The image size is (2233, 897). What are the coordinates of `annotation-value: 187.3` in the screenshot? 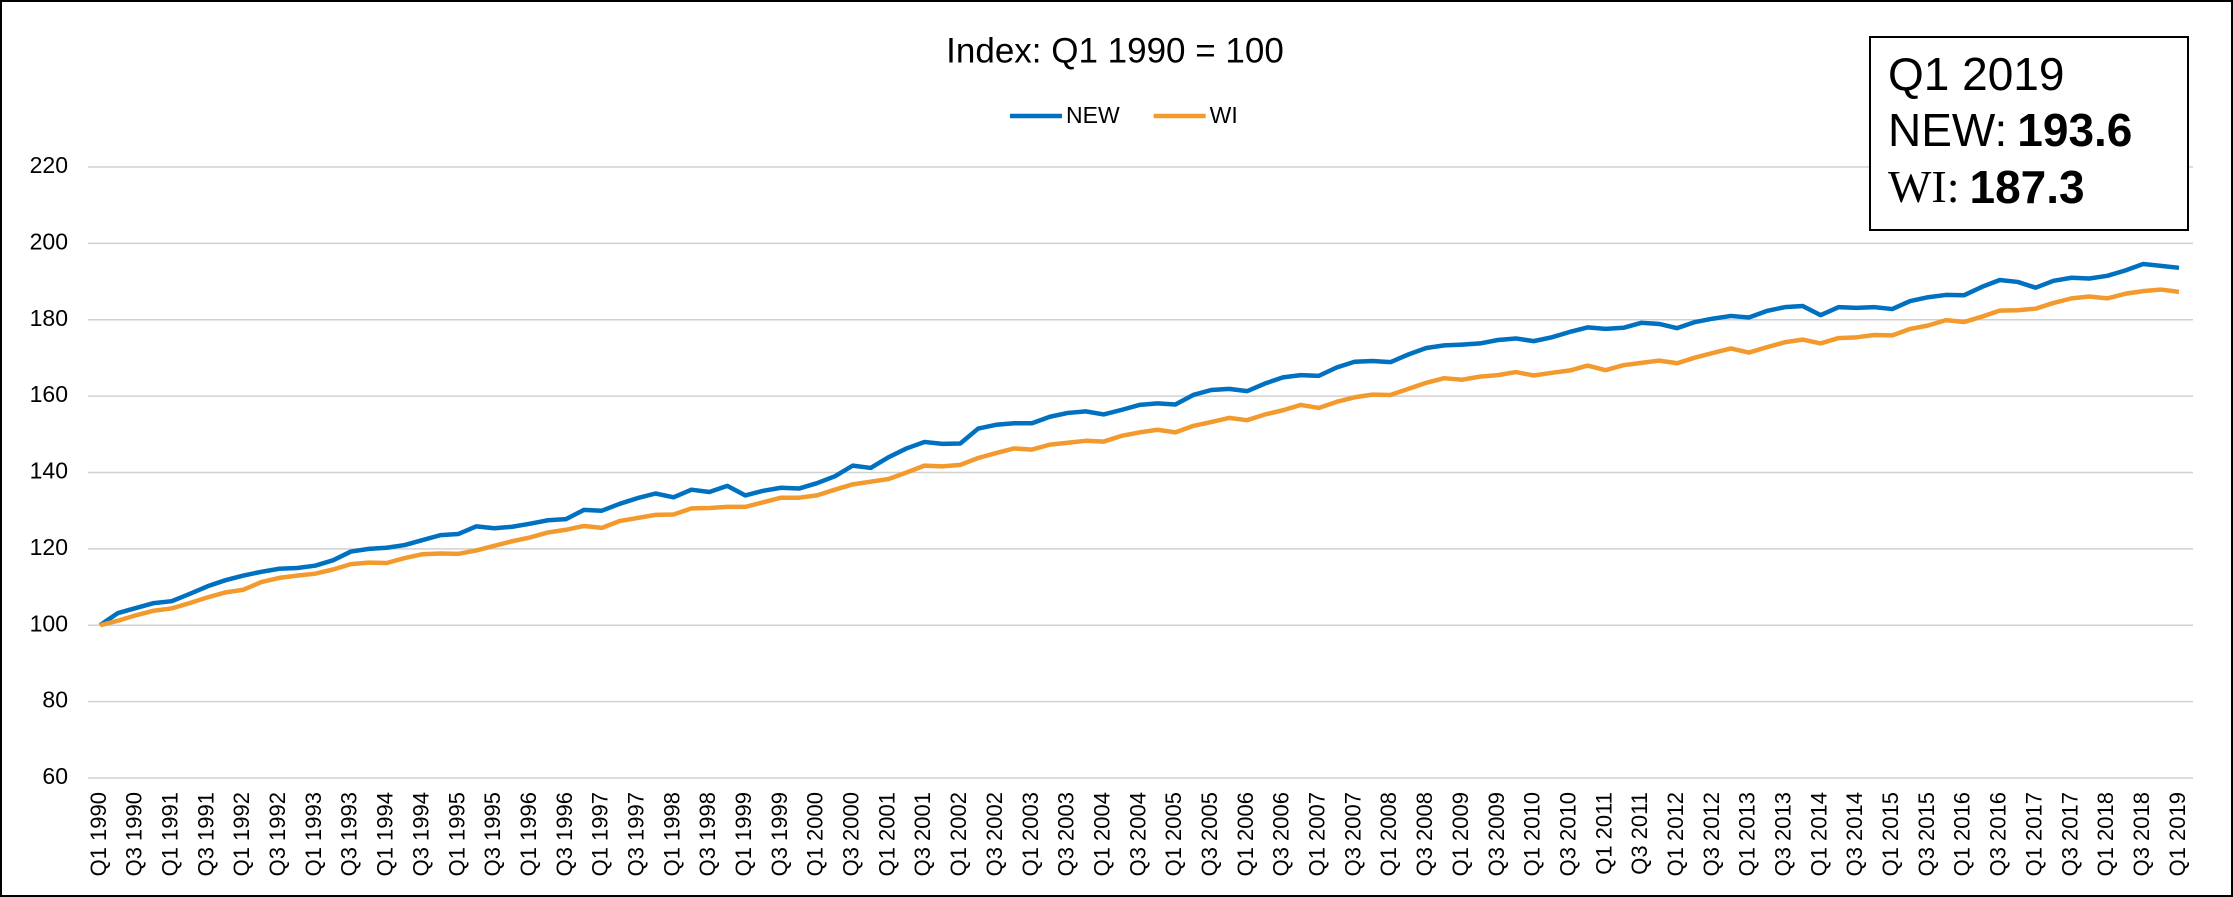 It's located at (2027, 187).